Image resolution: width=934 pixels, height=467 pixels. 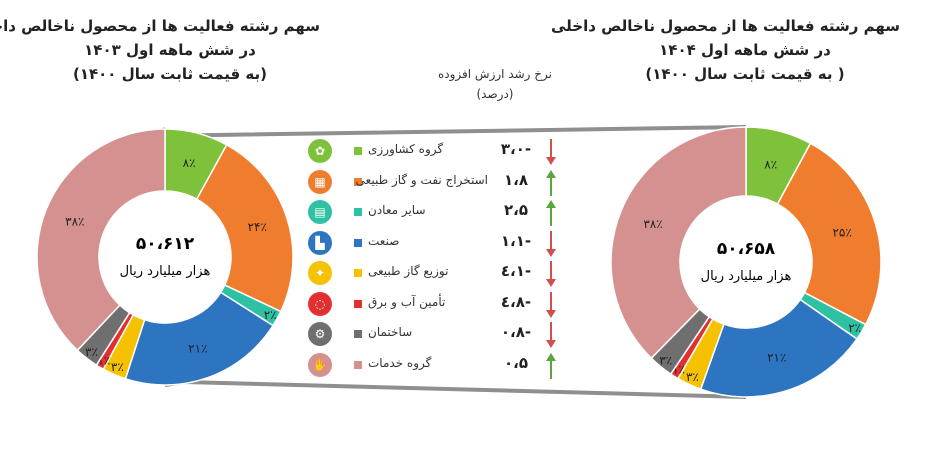 I want to click on legend-row-services: ✋ گروه خدمات ۰،۵, so click(x=440, y=367).